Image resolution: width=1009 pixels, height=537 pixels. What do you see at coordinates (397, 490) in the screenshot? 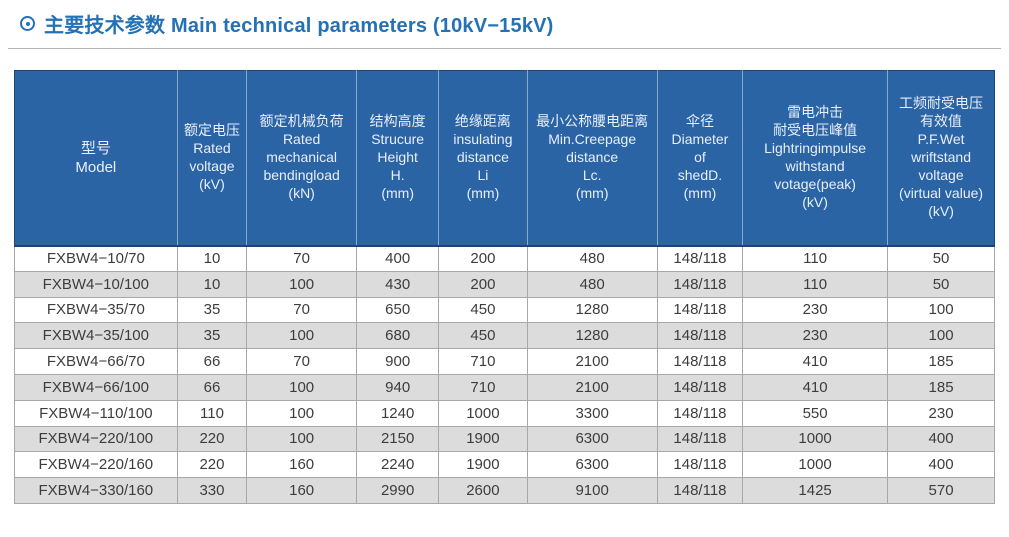
I see `value-cell: 2990` at bounding box center [397, 490].